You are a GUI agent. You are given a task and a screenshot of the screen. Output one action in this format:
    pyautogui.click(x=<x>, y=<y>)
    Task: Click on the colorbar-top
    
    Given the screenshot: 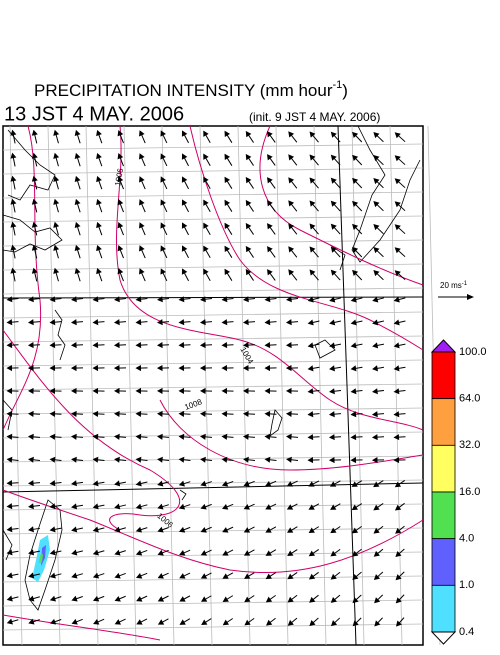 What is the action you would take?
    pyautogui.click(x=443, y=346)
    